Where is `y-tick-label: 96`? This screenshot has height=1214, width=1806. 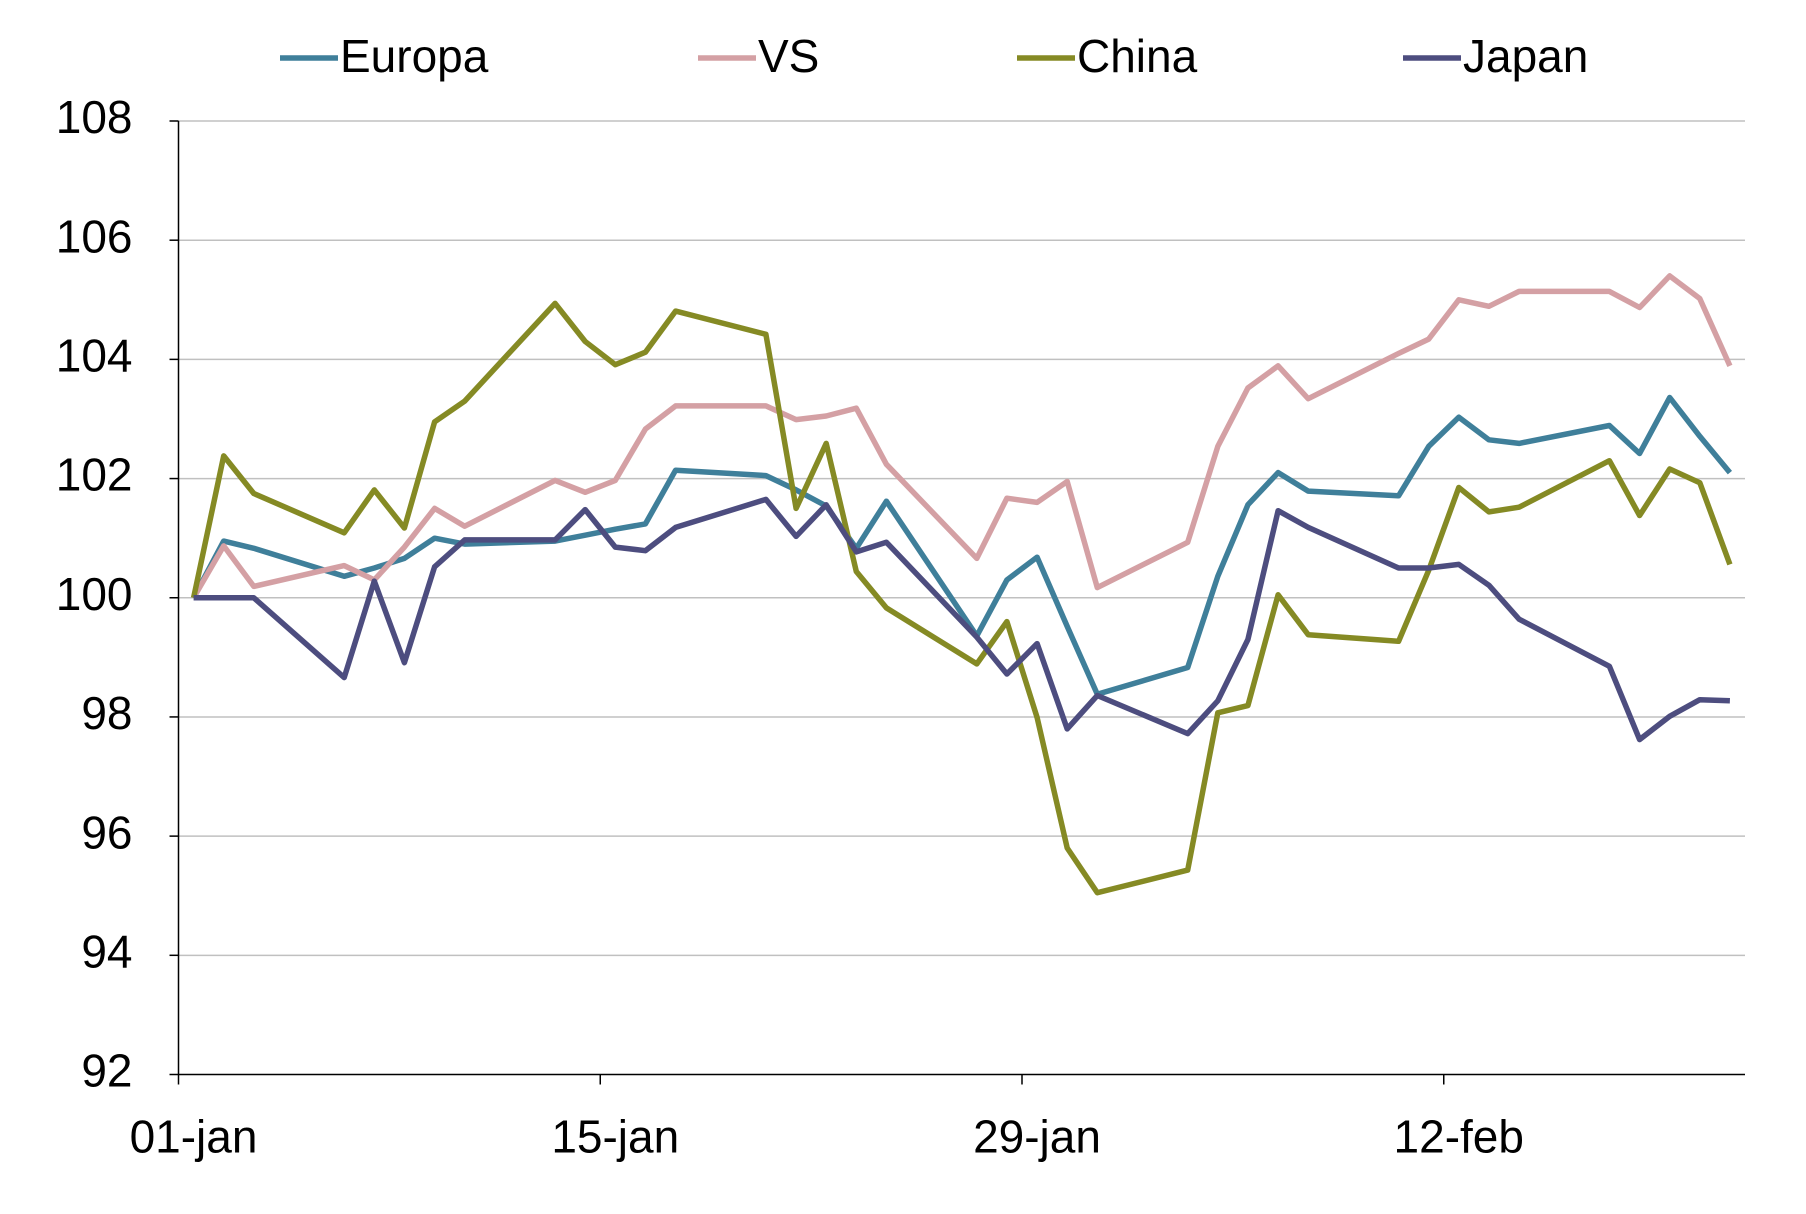
y-tick-label: 96 is located at coordinates (106, 832).